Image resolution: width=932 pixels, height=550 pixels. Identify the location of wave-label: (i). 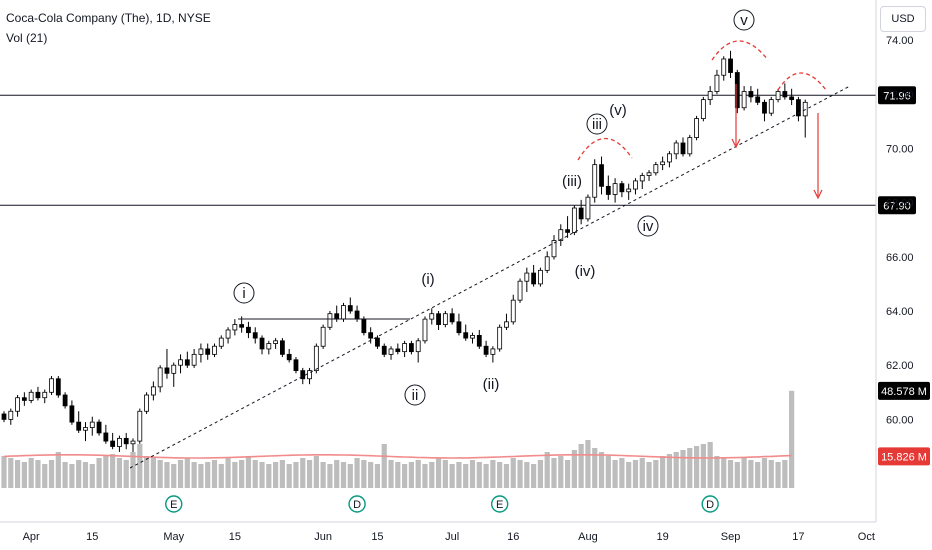
(427, 279).